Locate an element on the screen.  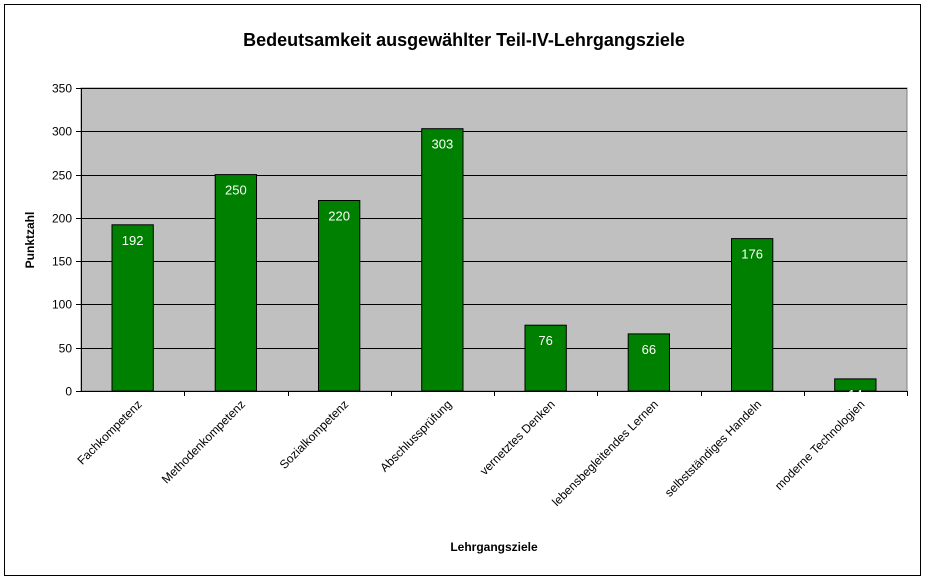
x-category-label: lebensbegleitendes Lernen is located at coordinates (605, 453).